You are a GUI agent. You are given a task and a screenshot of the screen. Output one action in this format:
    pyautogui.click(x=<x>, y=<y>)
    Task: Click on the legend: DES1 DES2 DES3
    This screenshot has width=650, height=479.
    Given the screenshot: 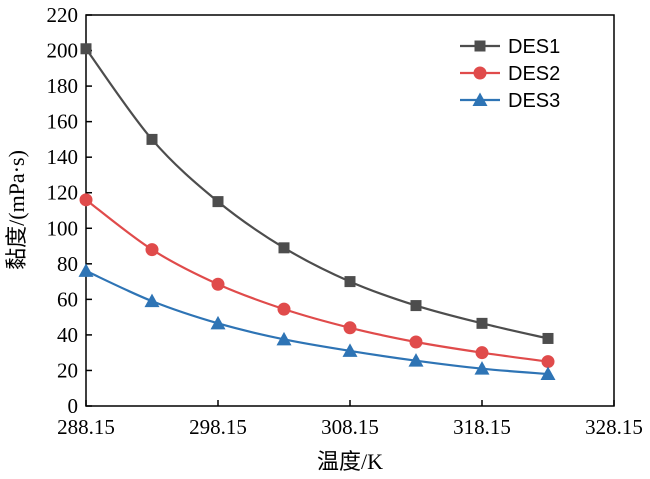 What is the action you would take?
    pyautogui.click(x=510, y=74)
    